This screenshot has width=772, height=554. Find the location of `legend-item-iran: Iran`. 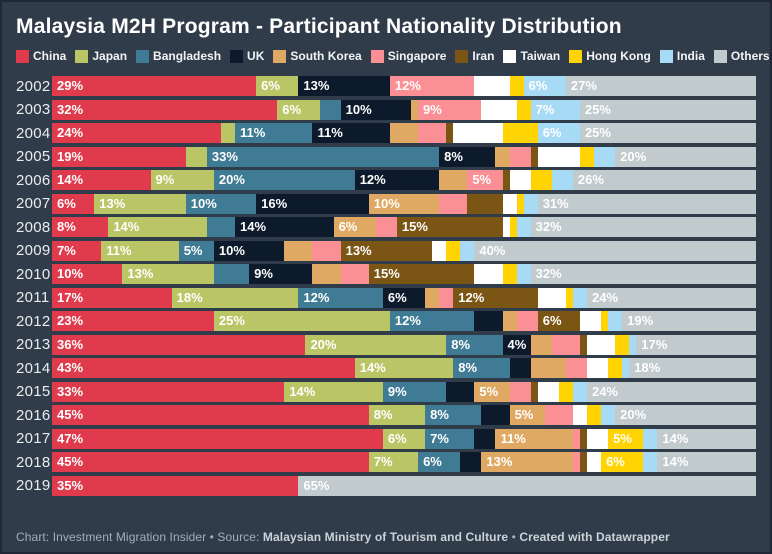

legend-item-iran: Iran is located at coordinates (474, 56).